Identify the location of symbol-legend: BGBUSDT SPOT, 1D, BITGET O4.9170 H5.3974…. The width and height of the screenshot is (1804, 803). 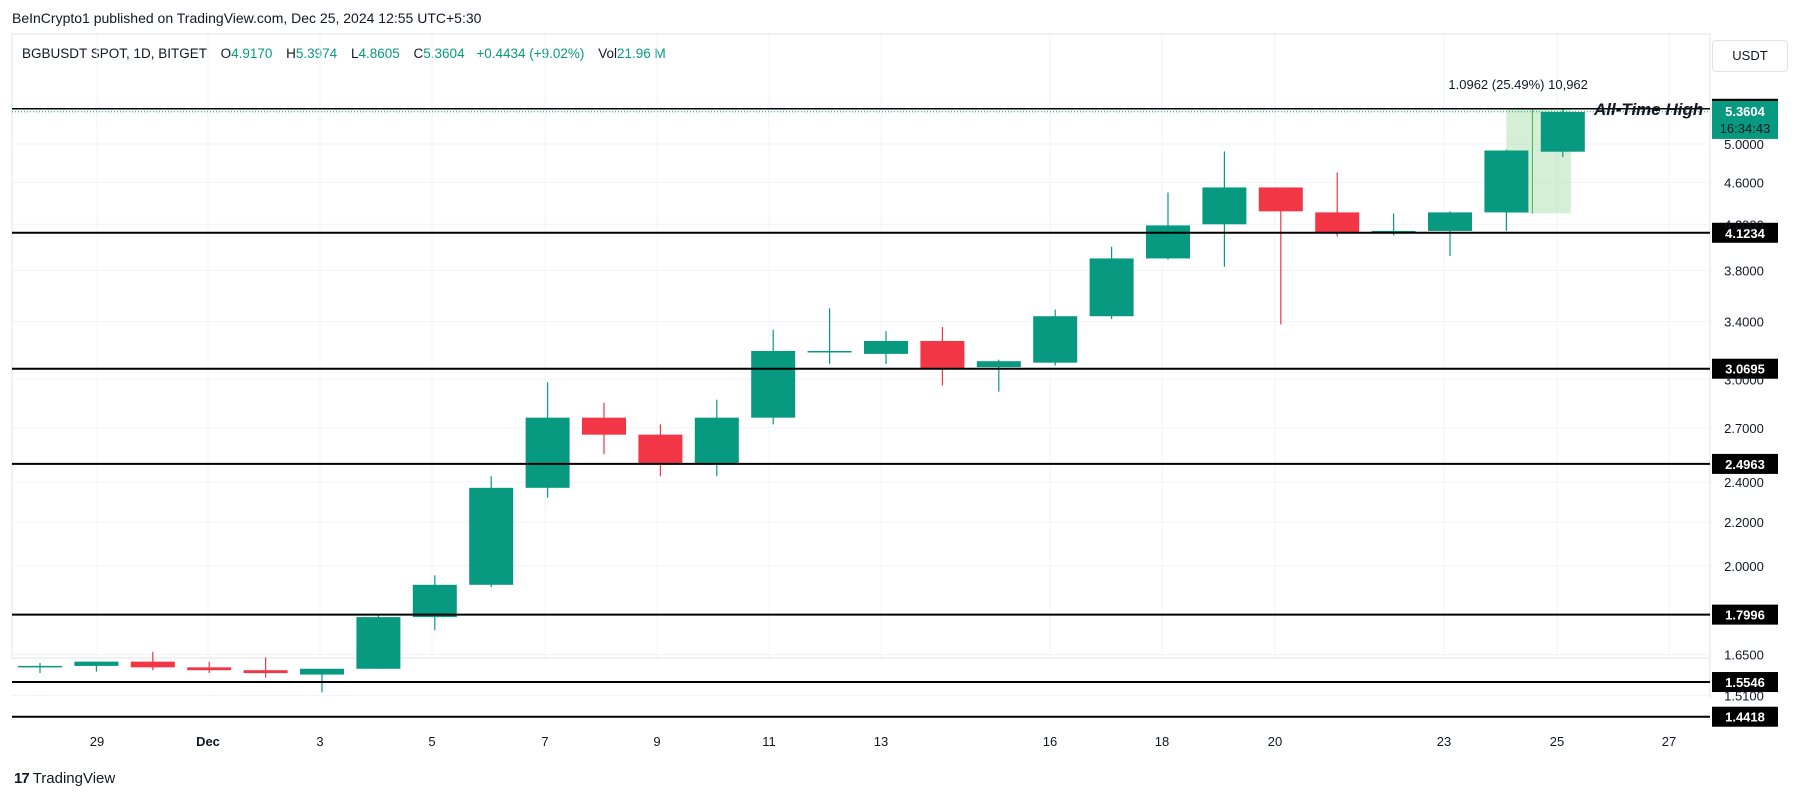
(344, 53).